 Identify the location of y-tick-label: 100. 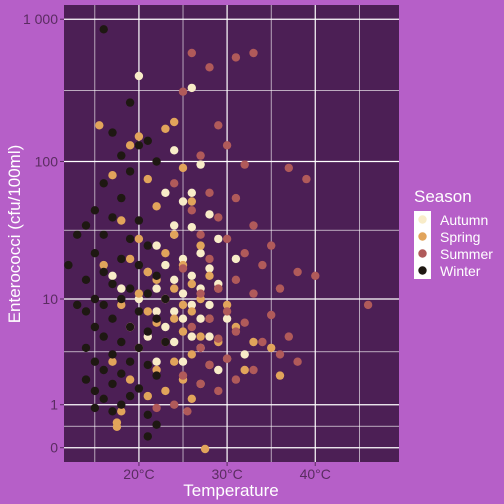
(47, 161).